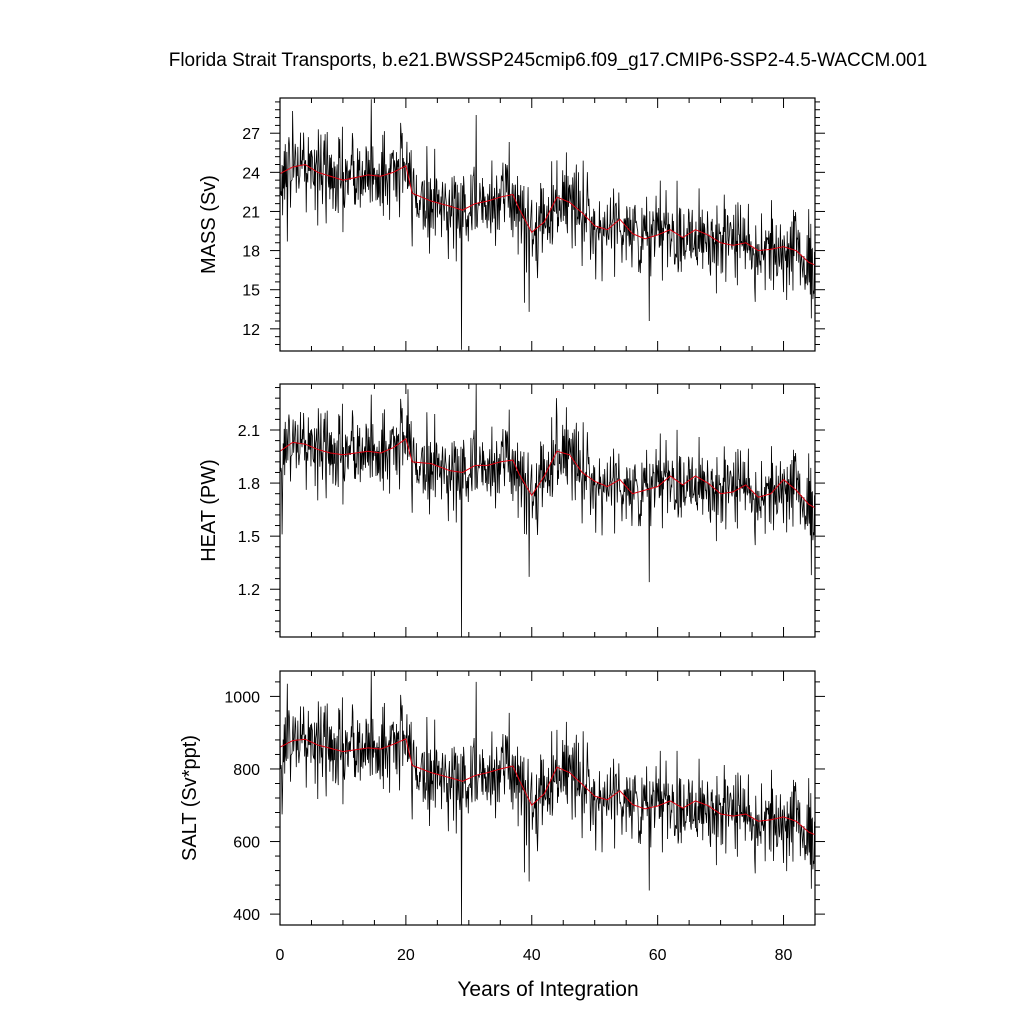  Describe the element at coordinates (209, 510) in the screenshot. I see `y-axis-label: HEAT (PW)` at that location.